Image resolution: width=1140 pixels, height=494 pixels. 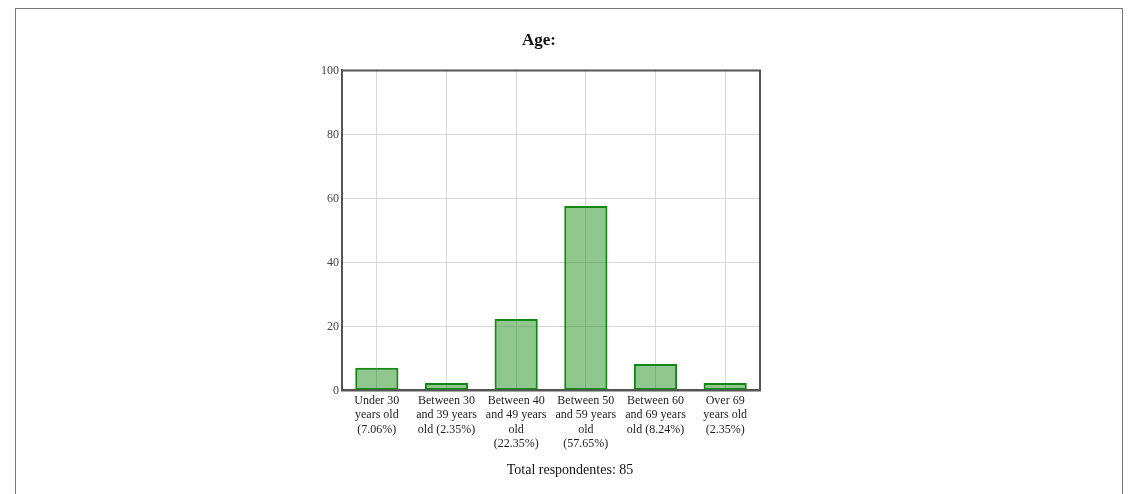 I want to click on x-tick-label: Between 50 and 59 years old (57.65%), so click(x=586, y=421).